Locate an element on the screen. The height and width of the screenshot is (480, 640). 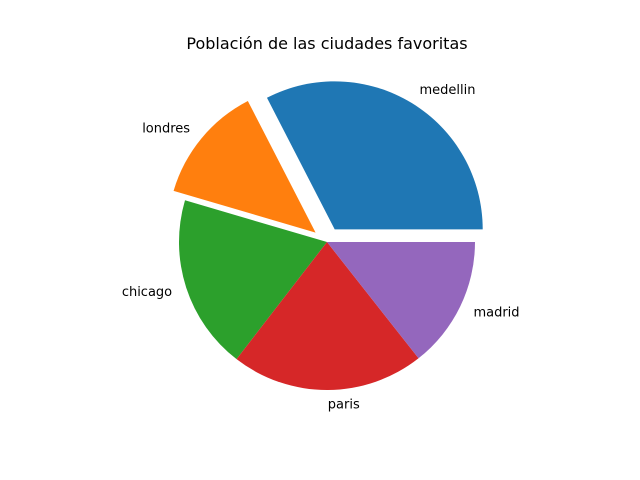
pie-slice-londres is located at coordinates (244, 166).